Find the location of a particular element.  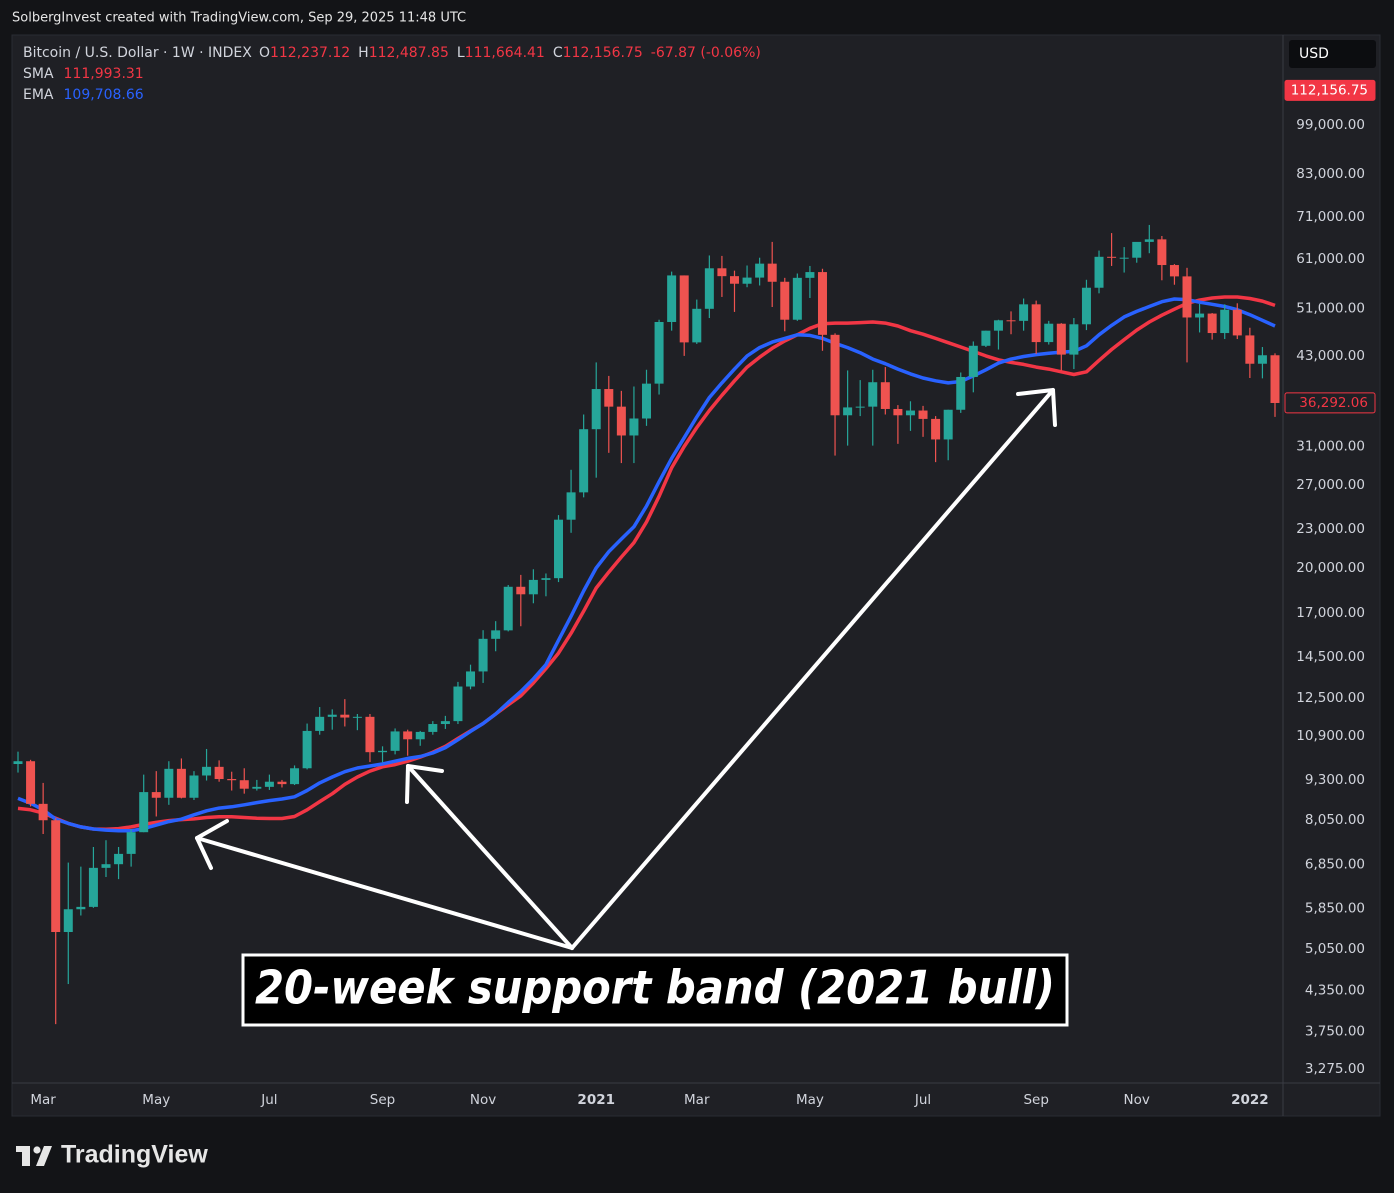

quote-value: 112,487.85 is located at coordinates (409, 53).